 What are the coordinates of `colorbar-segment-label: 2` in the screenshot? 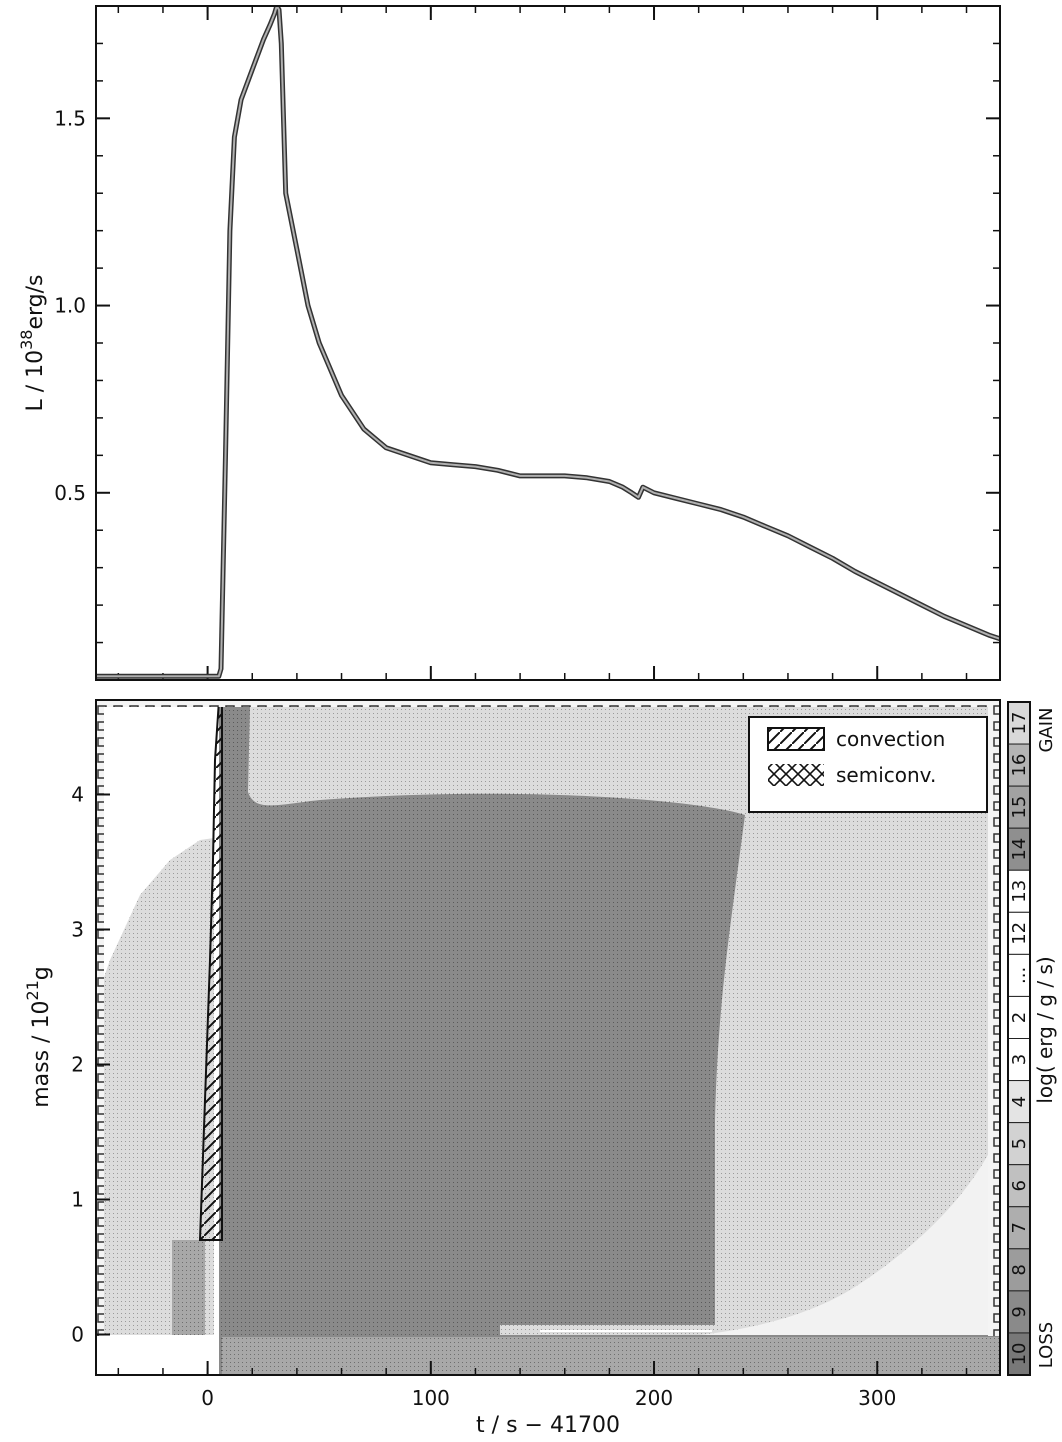 It's located at (1019, 1017).